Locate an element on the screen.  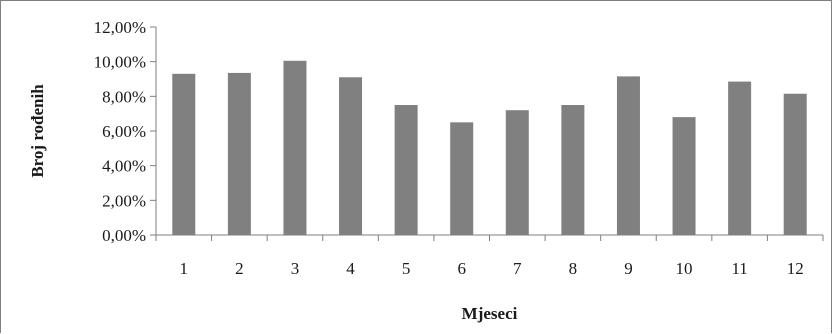
x-tick-label: 12 is located at coordinates (795, 268).